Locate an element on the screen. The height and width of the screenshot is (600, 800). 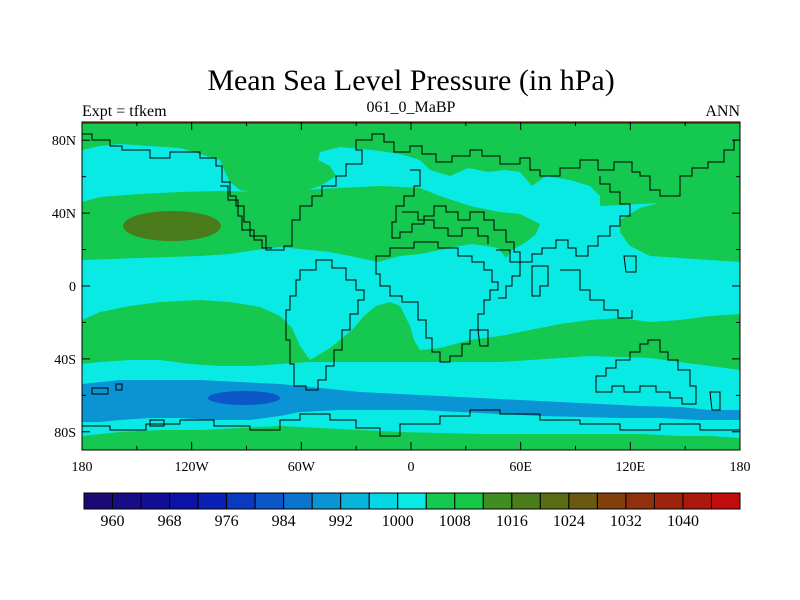
pressure-field-southern-trough is located at coordinates (411, 401).